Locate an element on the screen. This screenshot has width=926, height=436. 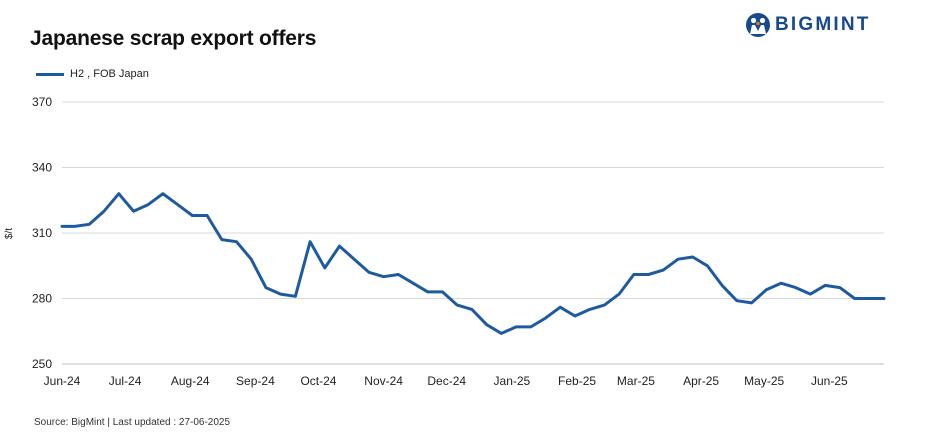
x-tick-label: Nov-24 is located at coordinates (383, 381).